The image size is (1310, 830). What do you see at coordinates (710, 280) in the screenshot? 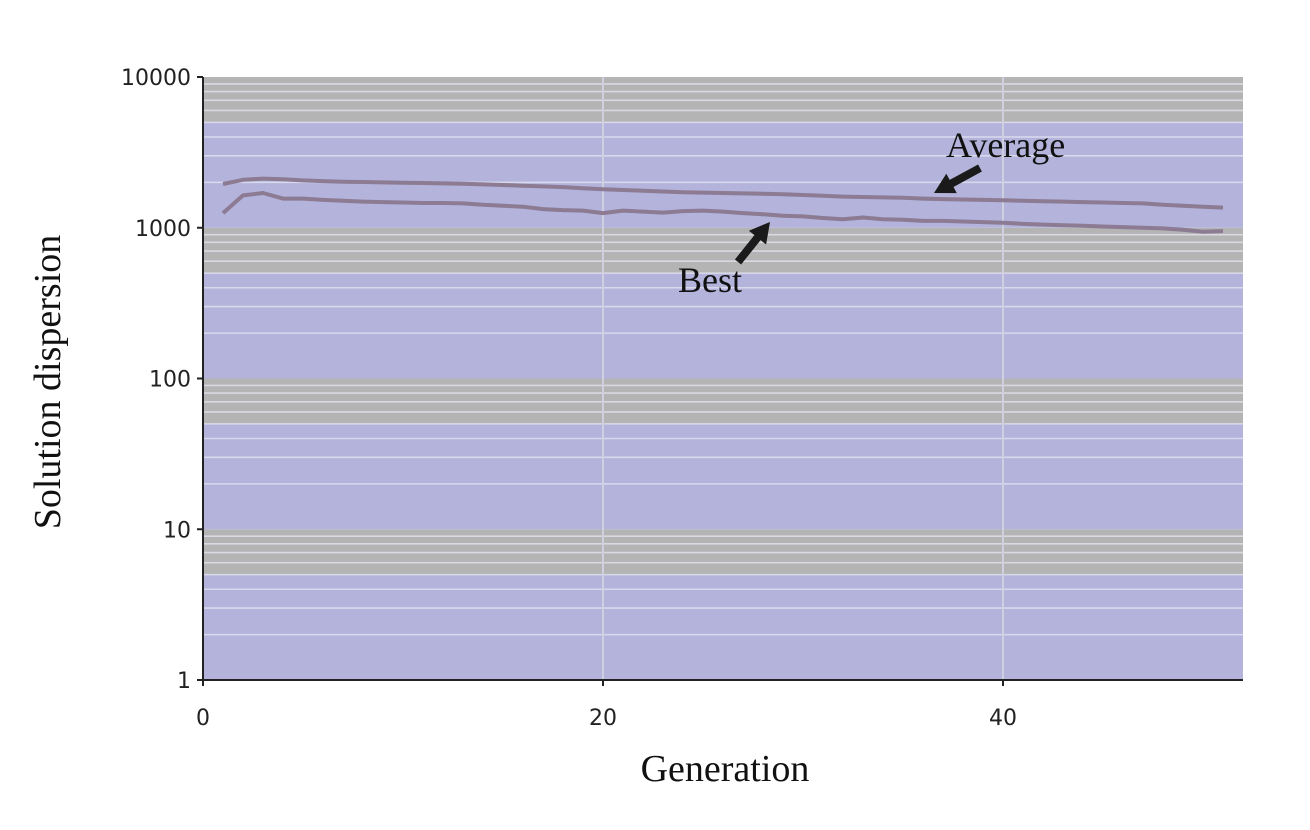
I see `annotation-best: Best` at bounding box center [710, 280].